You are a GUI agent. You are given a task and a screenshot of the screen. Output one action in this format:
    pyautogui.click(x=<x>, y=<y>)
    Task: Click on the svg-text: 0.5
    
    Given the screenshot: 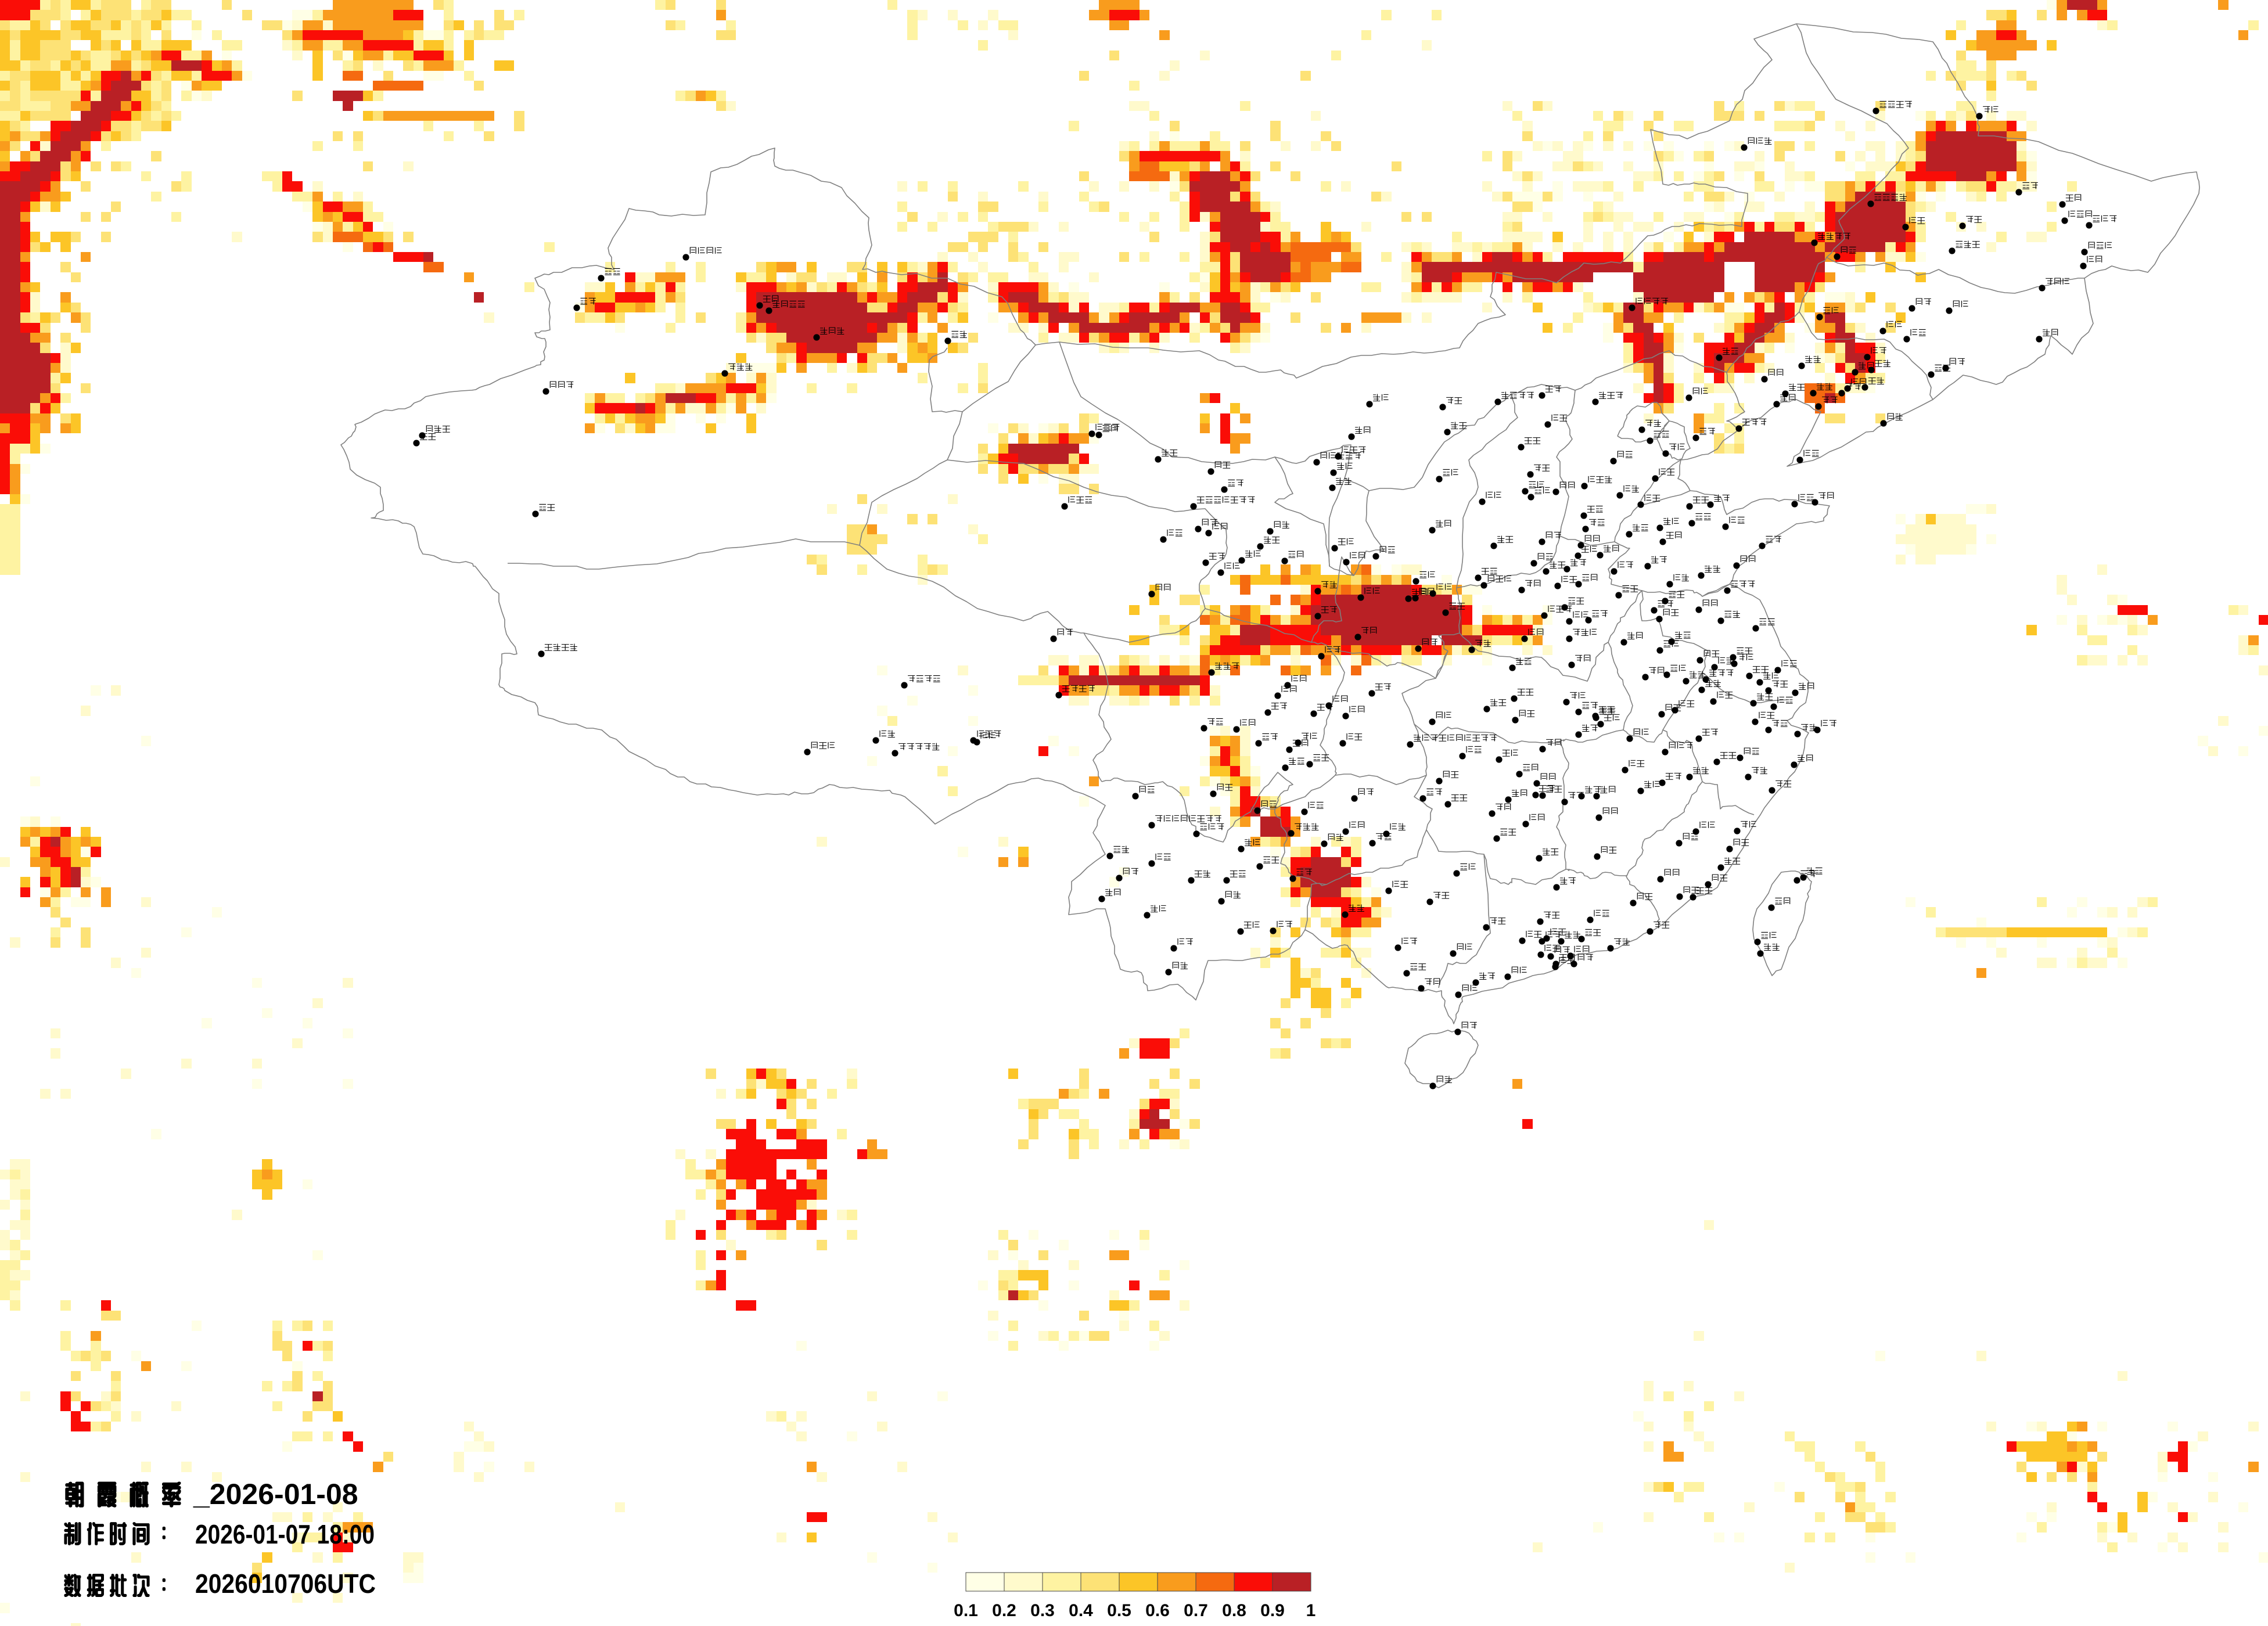 What is the action you would take?
    pyautogui.click(x=1119, y=1610)
    